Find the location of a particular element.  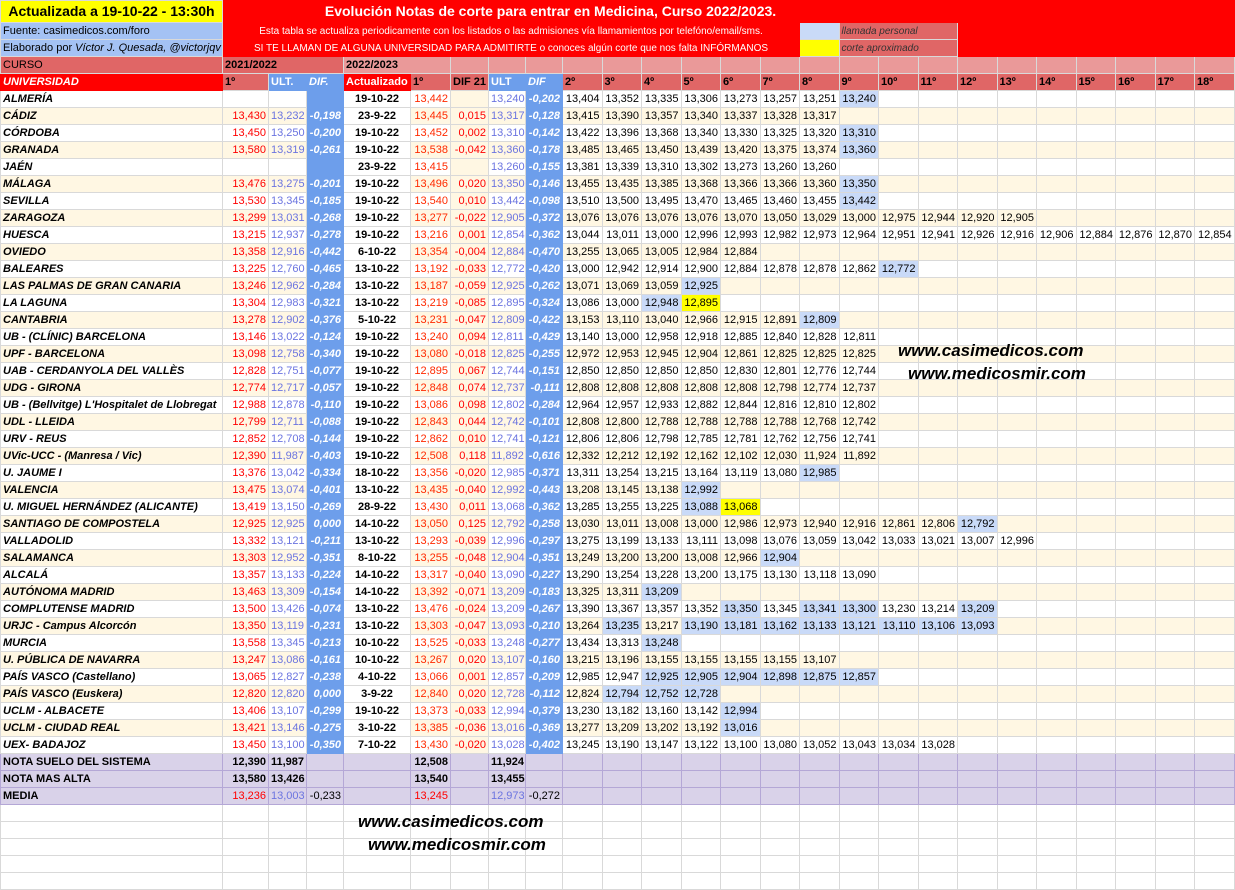

cutoff-cell: -0,185 is located at coordinates (325, 201).